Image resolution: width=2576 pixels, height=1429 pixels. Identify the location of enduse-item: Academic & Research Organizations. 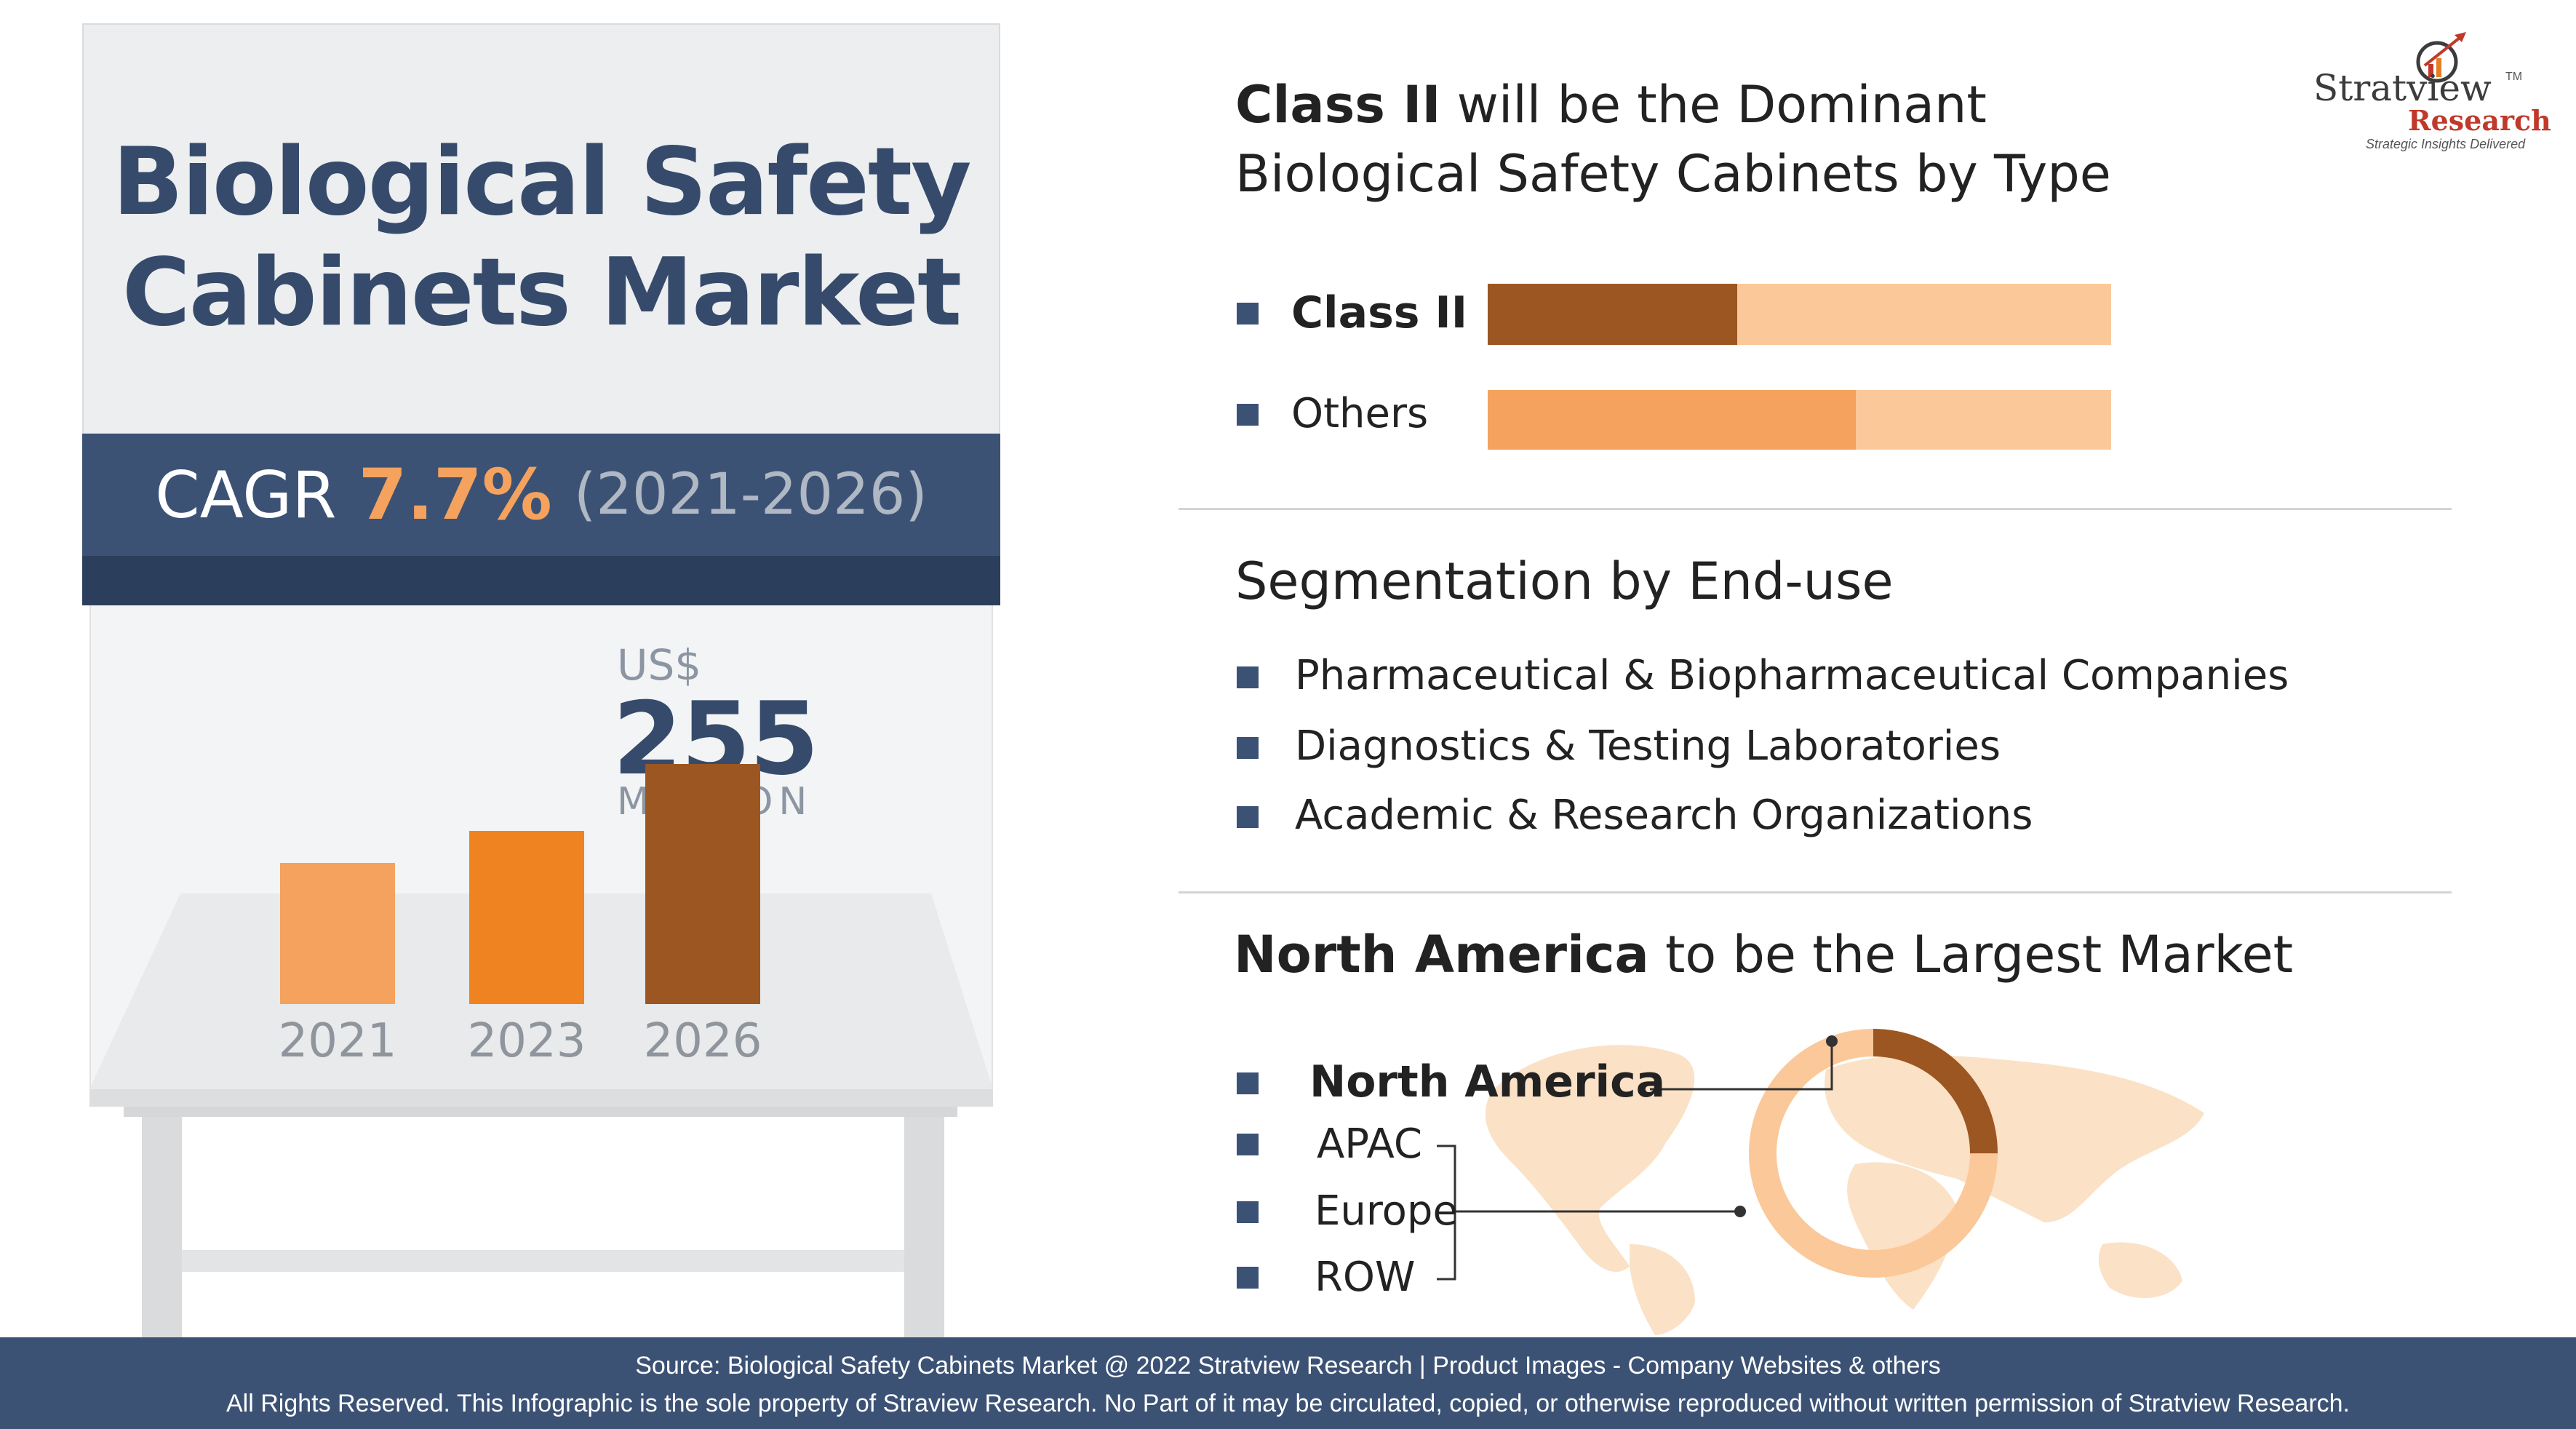
(1664, 815).